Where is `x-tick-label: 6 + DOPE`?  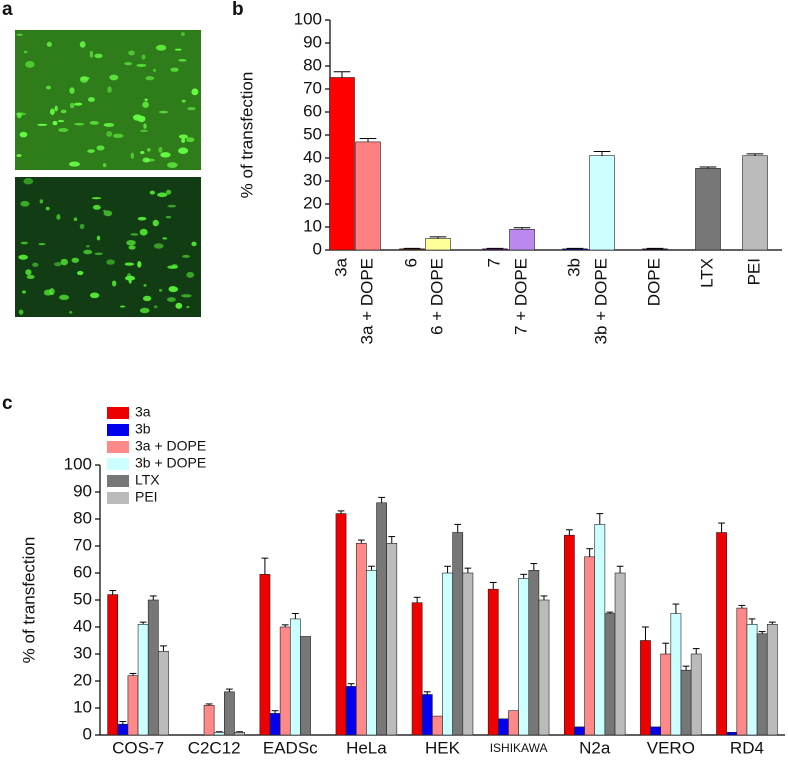
x-tick-label: 6 + DOPE is located at coordinates (436, 296).